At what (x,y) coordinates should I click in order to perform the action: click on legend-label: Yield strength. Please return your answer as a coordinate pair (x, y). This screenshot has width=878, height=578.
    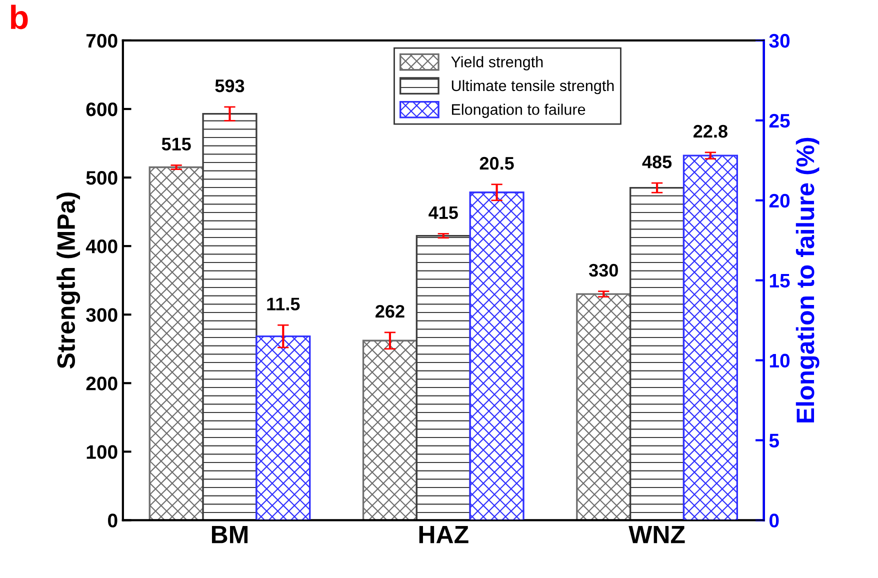
    Looking at the image, I should click on (497, 63).